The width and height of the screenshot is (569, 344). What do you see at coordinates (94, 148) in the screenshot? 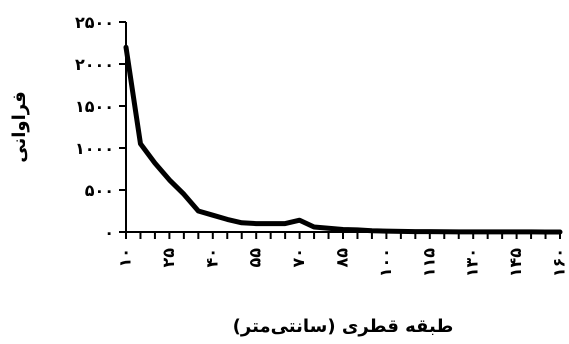
I see `y-tick-label: ۱۰۰۰` at bounding box center [94, 148].